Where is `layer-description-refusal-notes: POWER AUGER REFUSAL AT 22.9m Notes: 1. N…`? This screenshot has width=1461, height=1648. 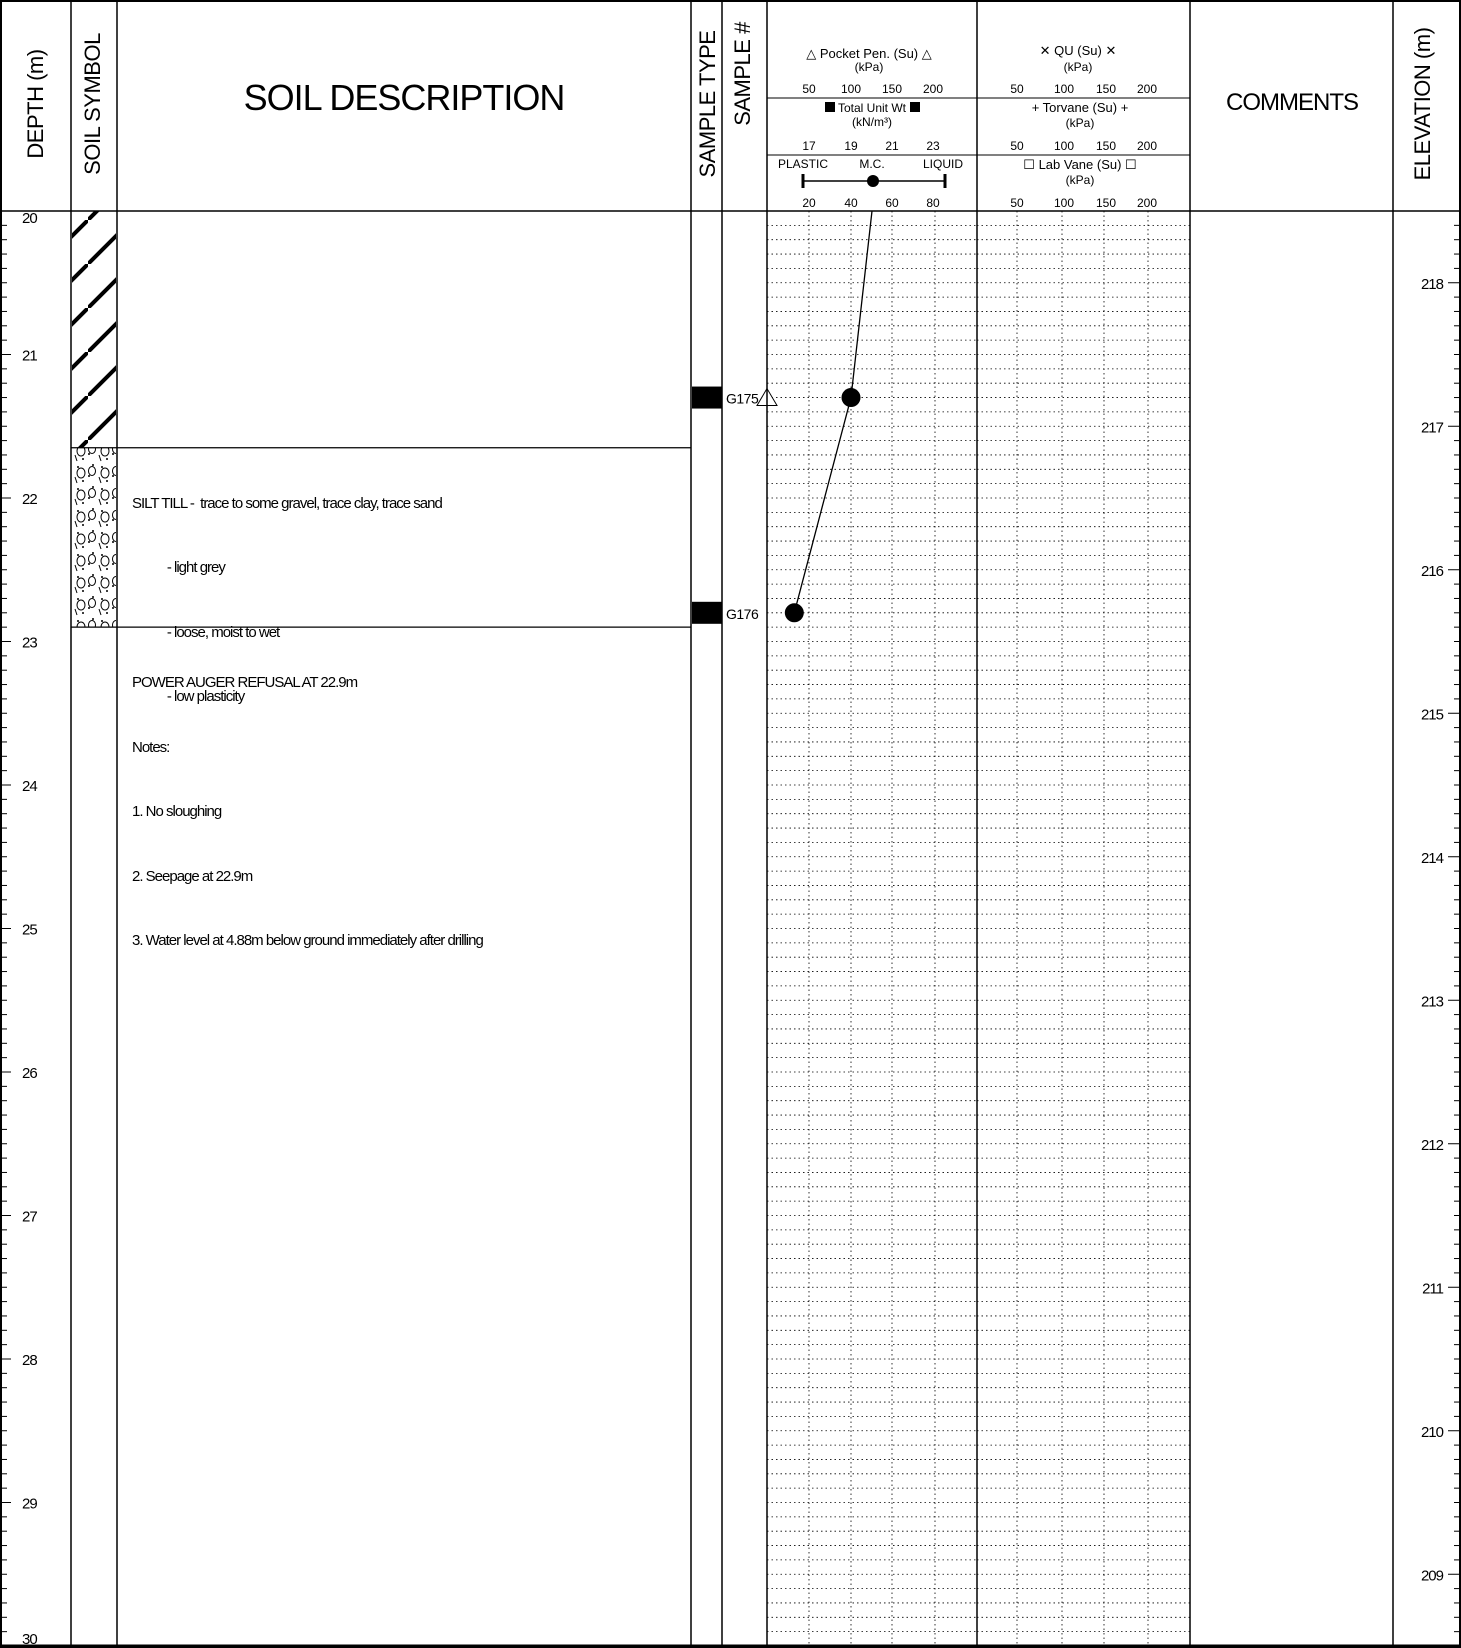
layer-description-refusal-notes: POWER AUGER REFUSAL AT 22.9m Notes: 1. N… is located at coordinates (308, 801).